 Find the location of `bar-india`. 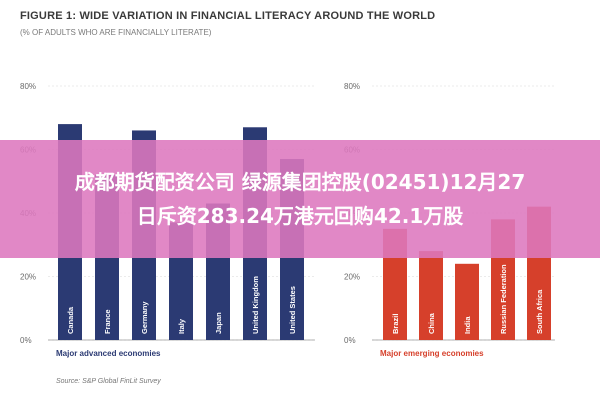

bar-india is located at coordinates (467, 301).